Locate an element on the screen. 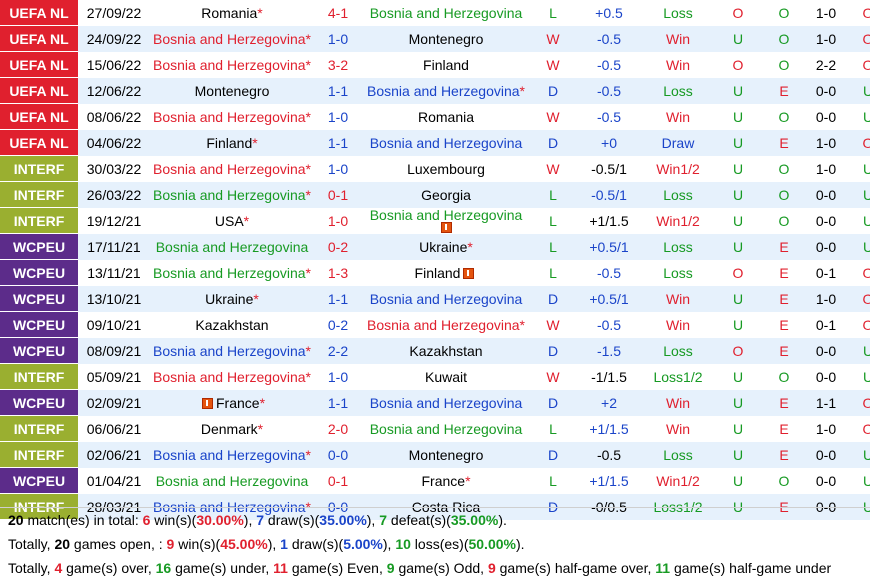 The width and height of the screenshot is (870, 580). home-team-name: Denmark is located at coordinates (229, 428).